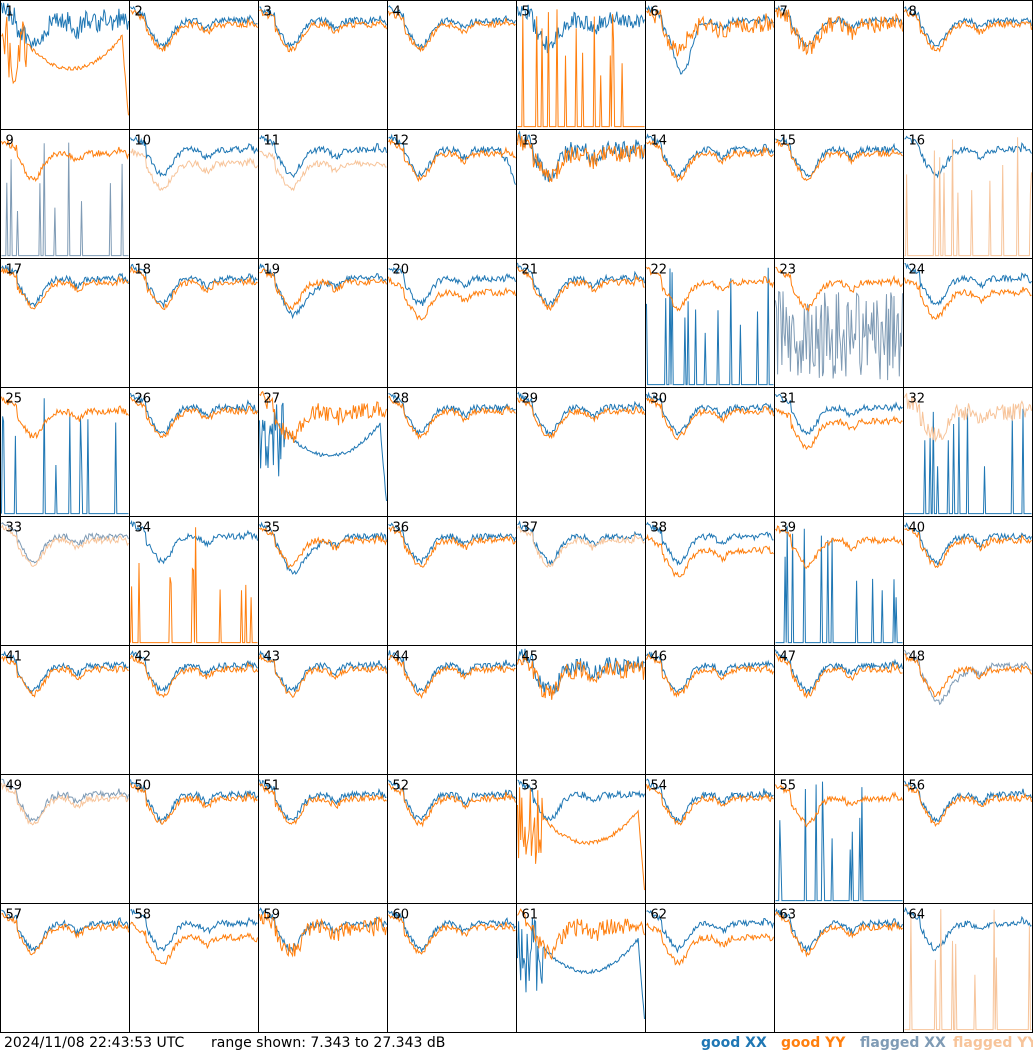 The image size is (1033, 1053). Describe the element at coordinates (917, 786) in the screenshot. I see `panel-number: 56` at that location.